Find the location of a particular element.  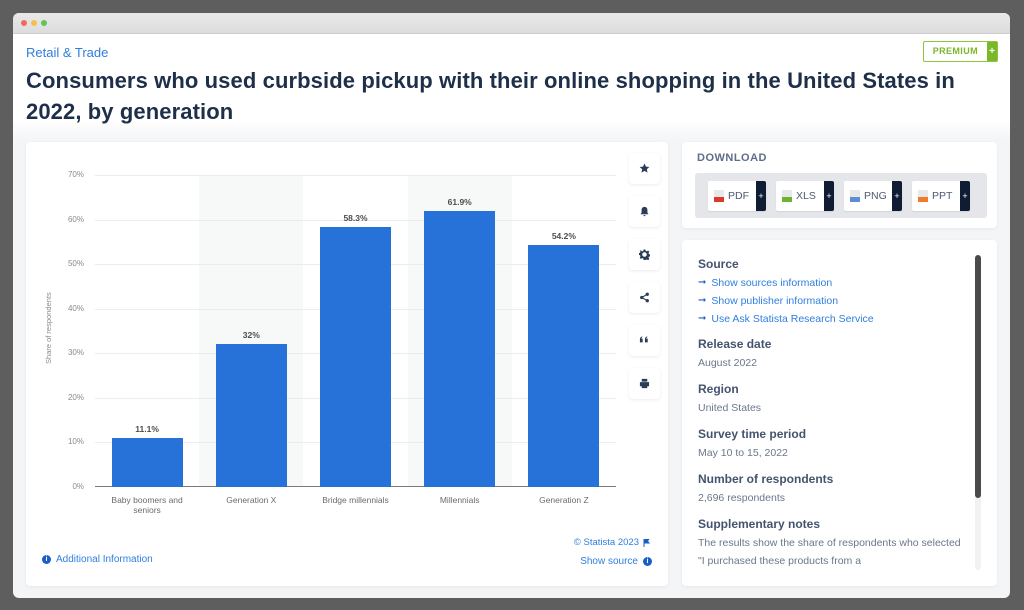

y-tick-label: 20% is located at coordinates (75, 397).